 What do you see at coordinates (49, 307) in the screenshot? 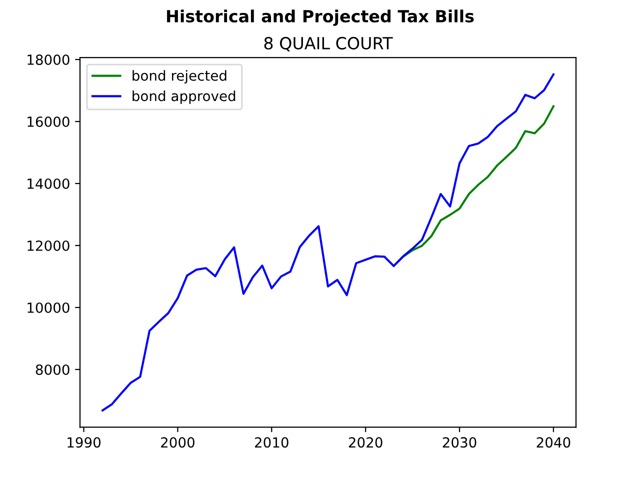
I see `y-tick-label: 10000` at bounding box center [49, 307].